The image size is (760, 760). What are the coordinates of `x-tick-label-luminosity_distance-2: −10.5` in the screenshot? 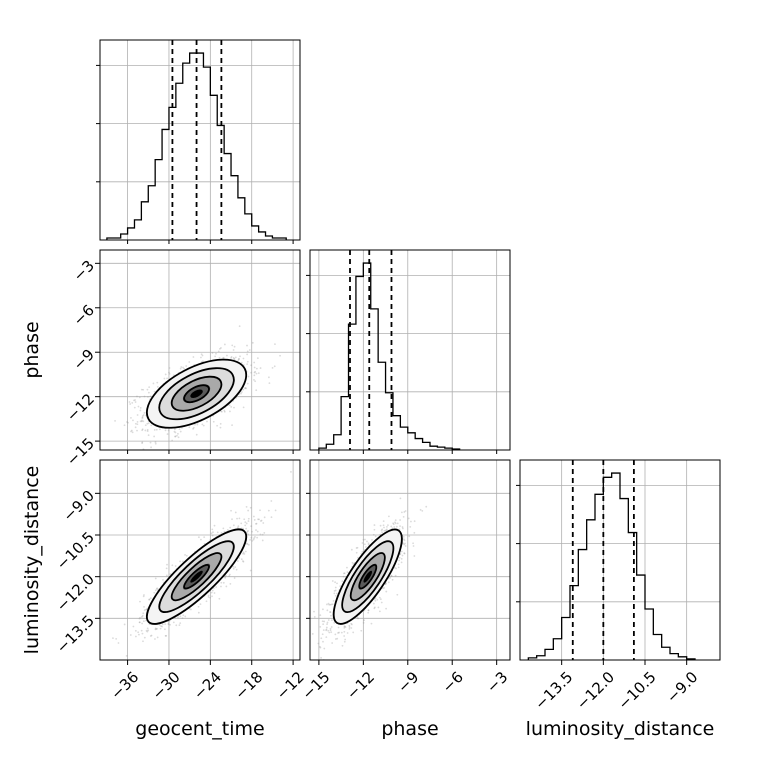 It's located at (637, 690).